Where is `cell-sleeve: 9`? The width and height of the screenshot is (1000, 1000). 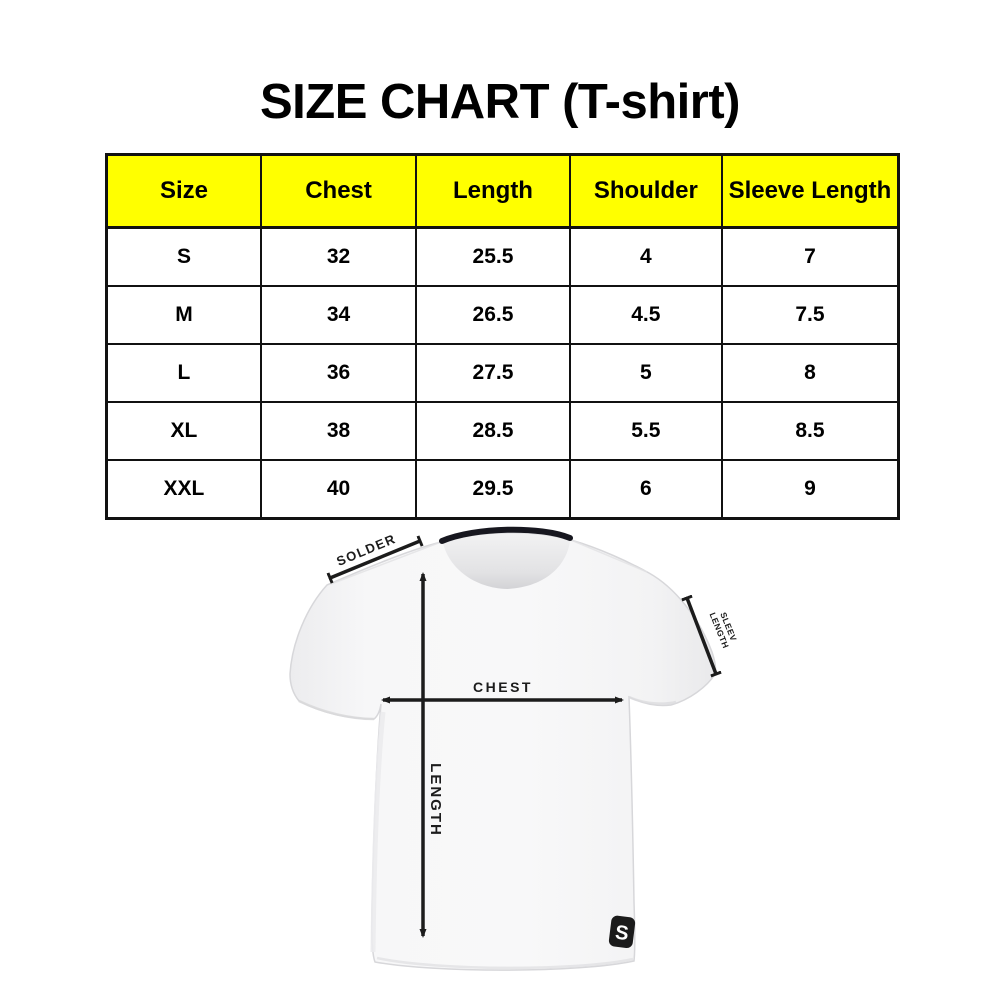 cell-sleeve: 9 is located at coordinates (810, 489).